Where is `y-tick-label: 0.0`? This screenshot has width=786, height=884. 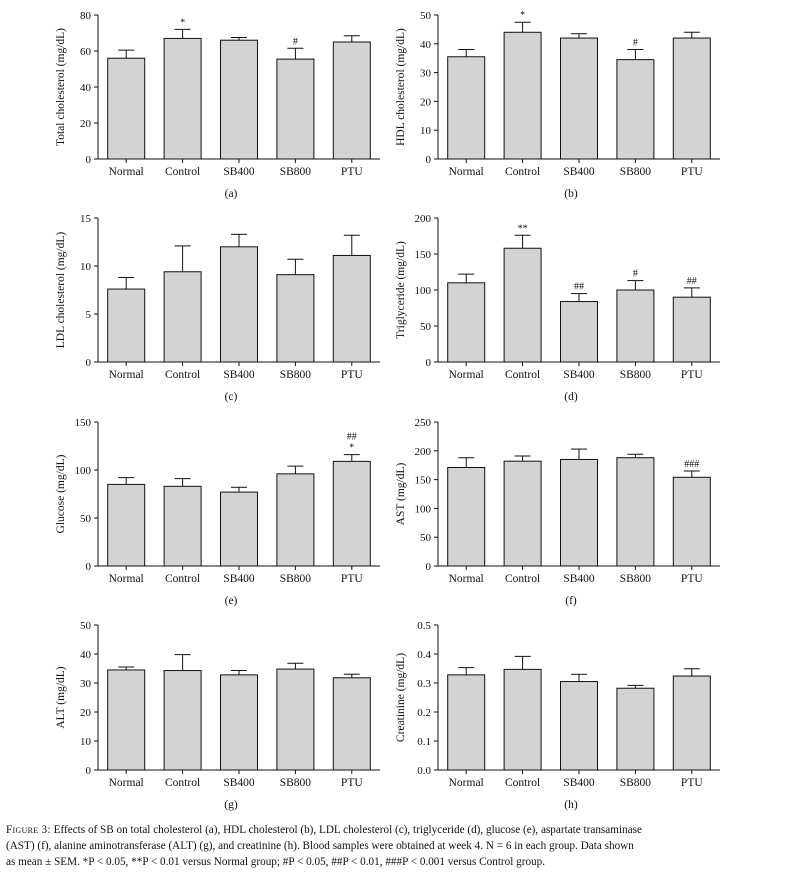 y-tick-label: 0.0 is located at coordinates (424, 771).